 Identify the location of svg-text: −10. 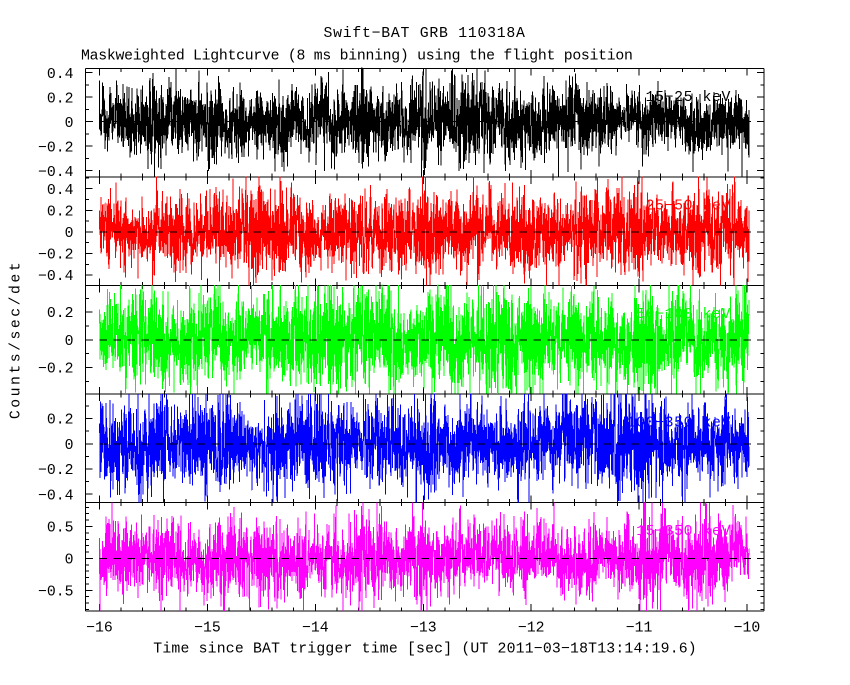
(747, 628).